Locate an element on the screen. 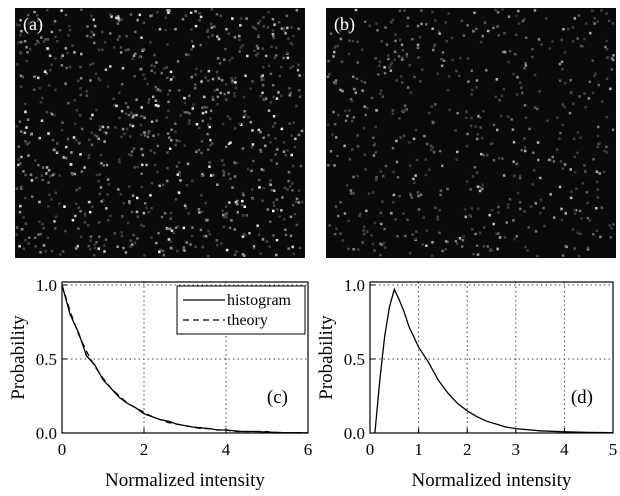 This screenshot has height=496, width=620. x-tick-label: 2 is located at coordinates (467, 449).